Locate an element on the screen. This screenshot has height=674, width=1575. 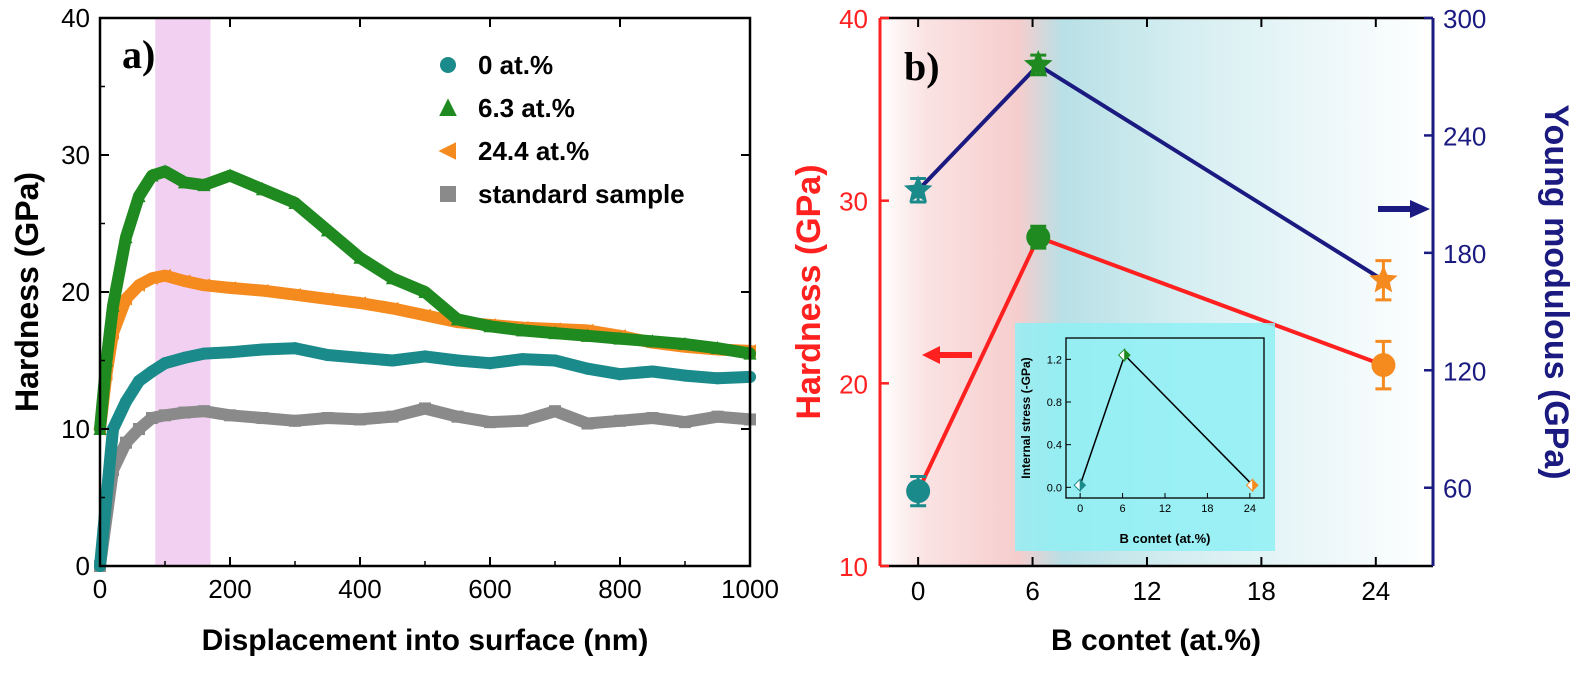
y-left-tick-label: 30 is located at coordinates (853, 202).